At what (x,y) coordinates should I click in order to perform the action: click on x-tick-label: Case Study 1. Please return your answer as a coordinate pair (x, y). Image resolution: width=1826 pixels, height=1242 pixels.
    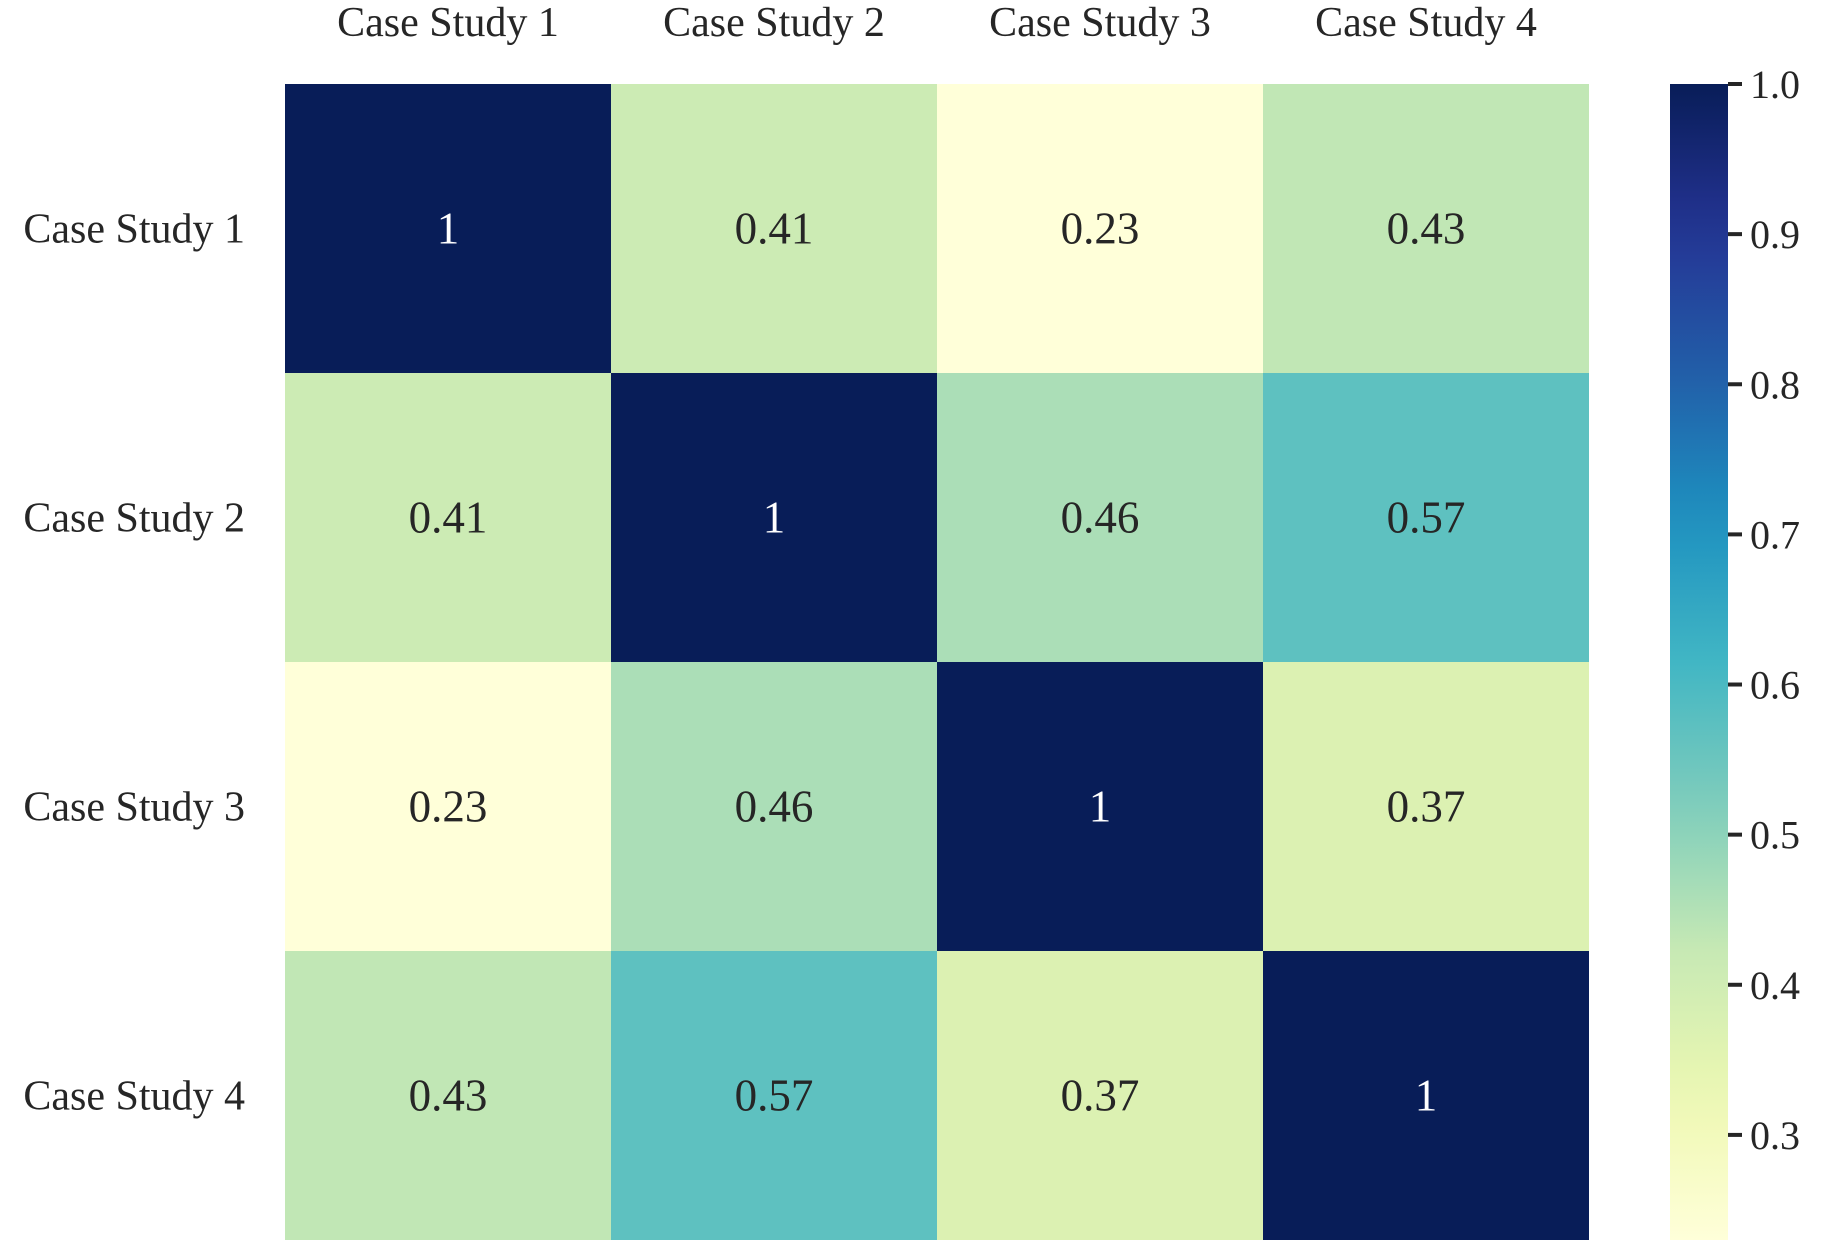
    Looking at the image, I should click on (448, 23).